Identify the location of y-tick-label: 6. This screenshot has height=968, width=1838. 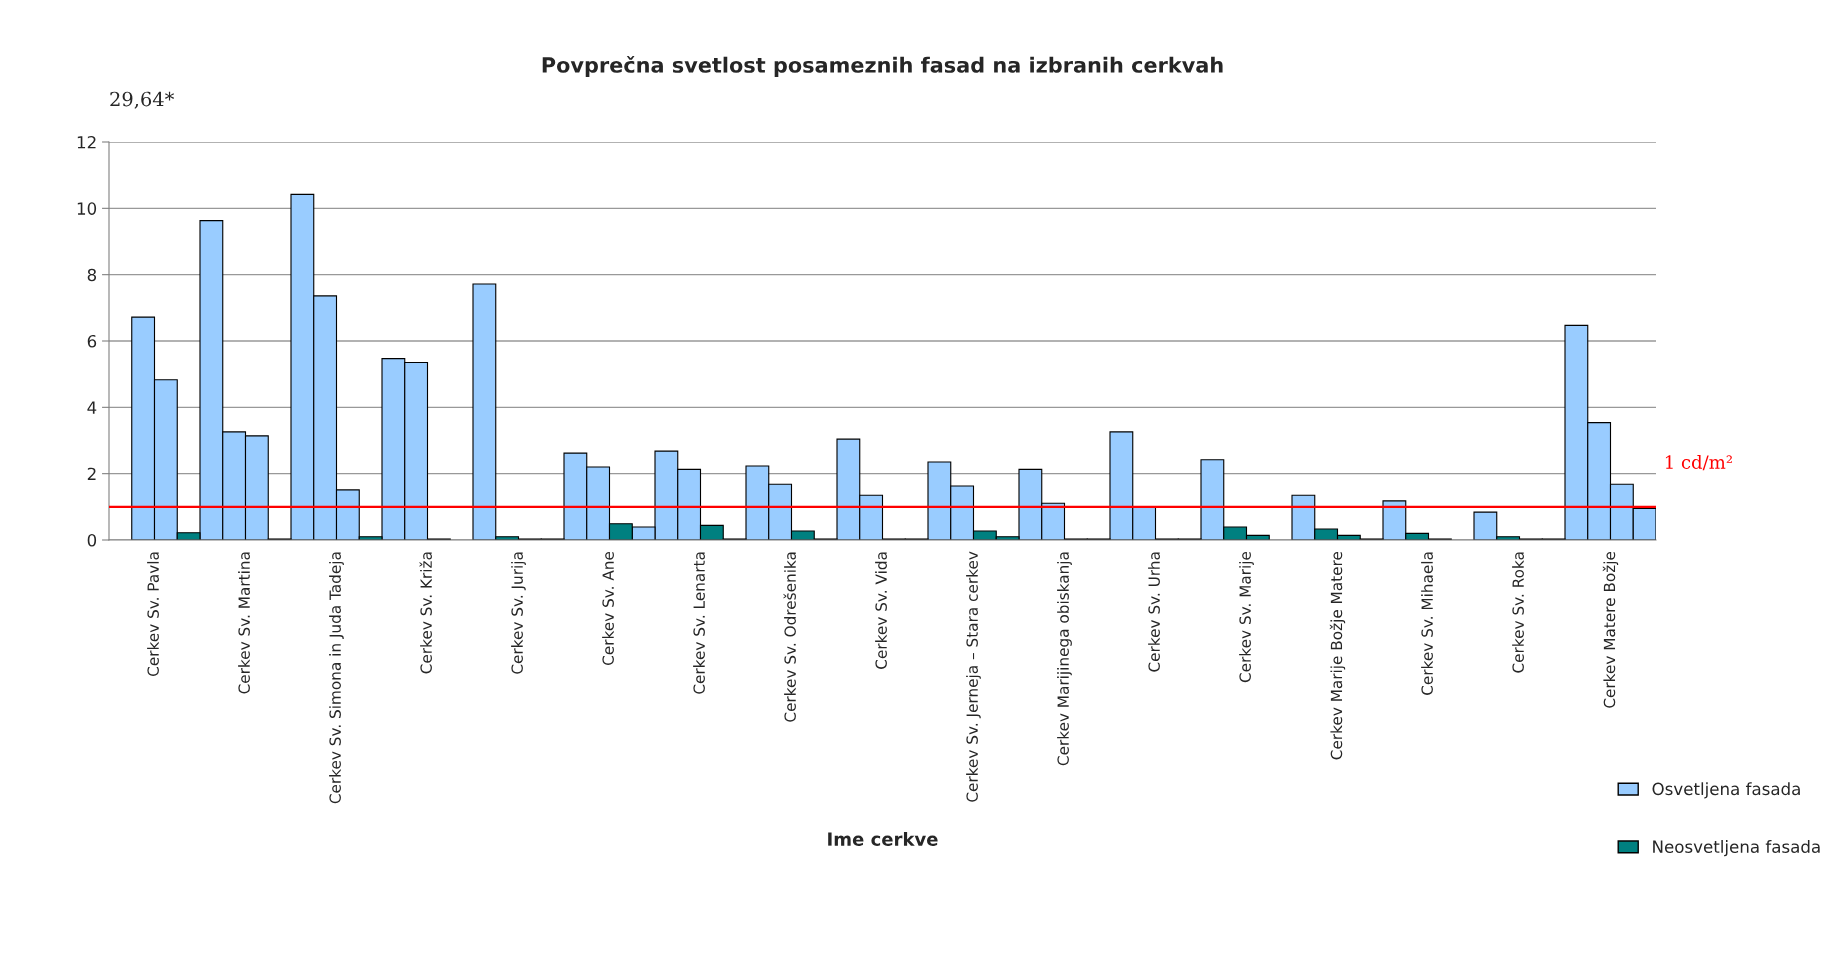
(92, 341).